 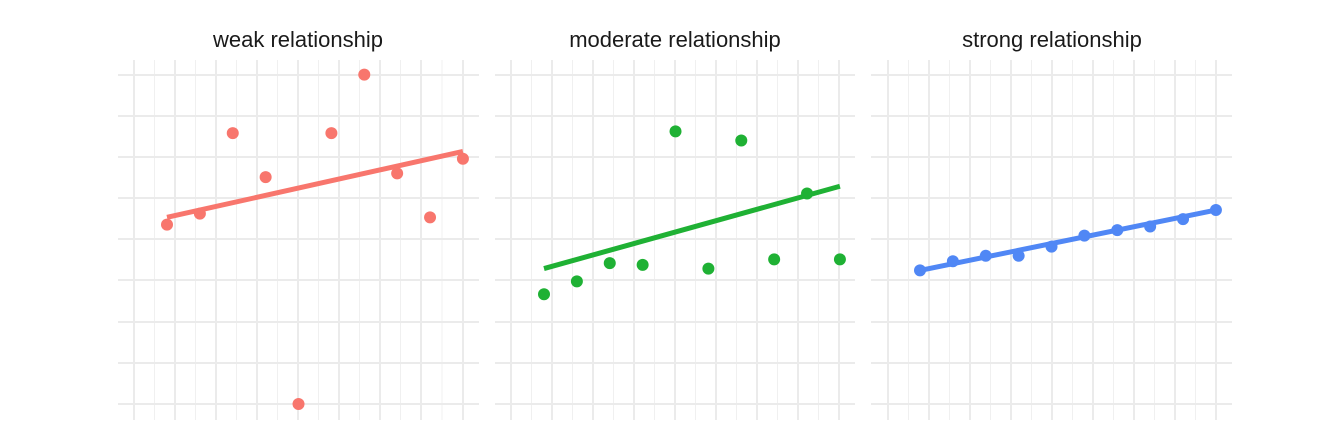 What do you see at coordinates (1052, 39) in the screenshot?
I see `panel-title: strong relationship` at bounding box center [1052, 39].